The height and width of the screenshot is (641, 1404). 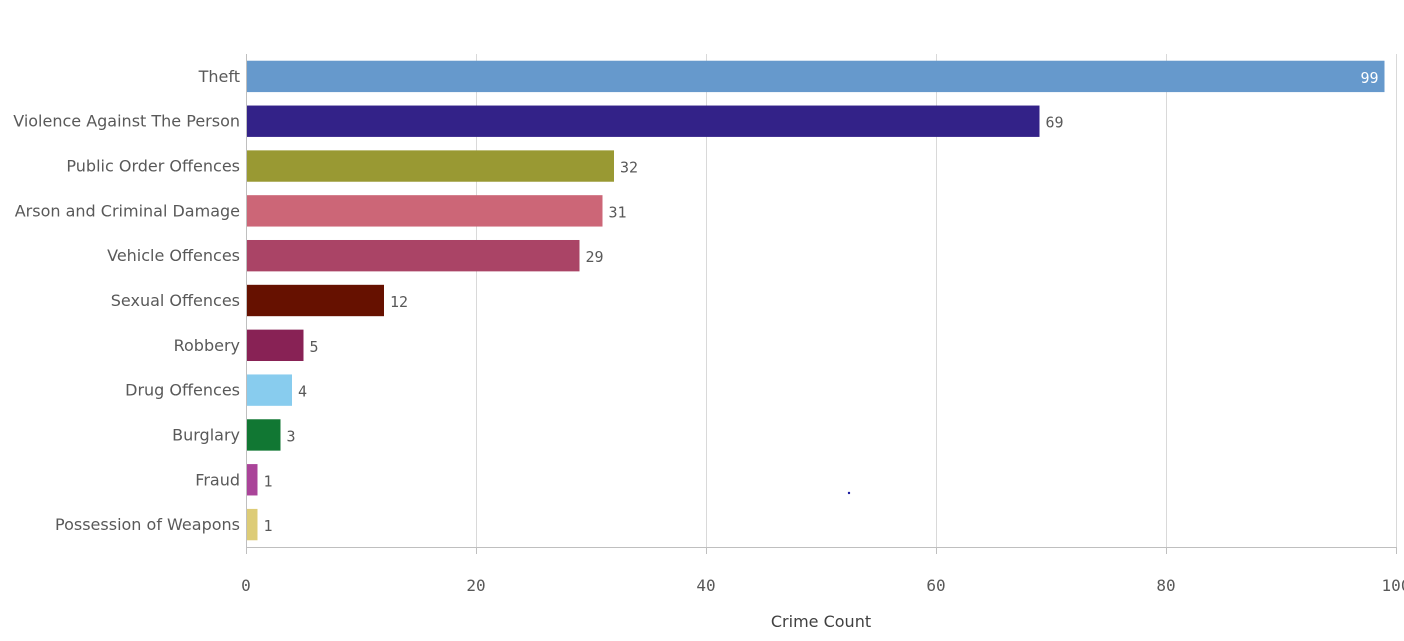 What do you see at coordinates (147, 524) in the screenshot?
I see `category-label: Possession of Weapons` at bounding box center [147, 524].